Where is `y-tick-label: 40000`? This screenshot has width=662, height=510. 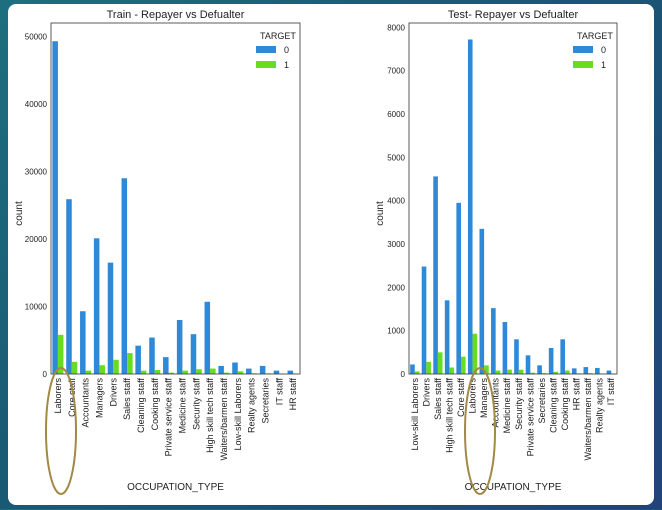 y-tick-label: 40000 is located at coordinates (36, 104).